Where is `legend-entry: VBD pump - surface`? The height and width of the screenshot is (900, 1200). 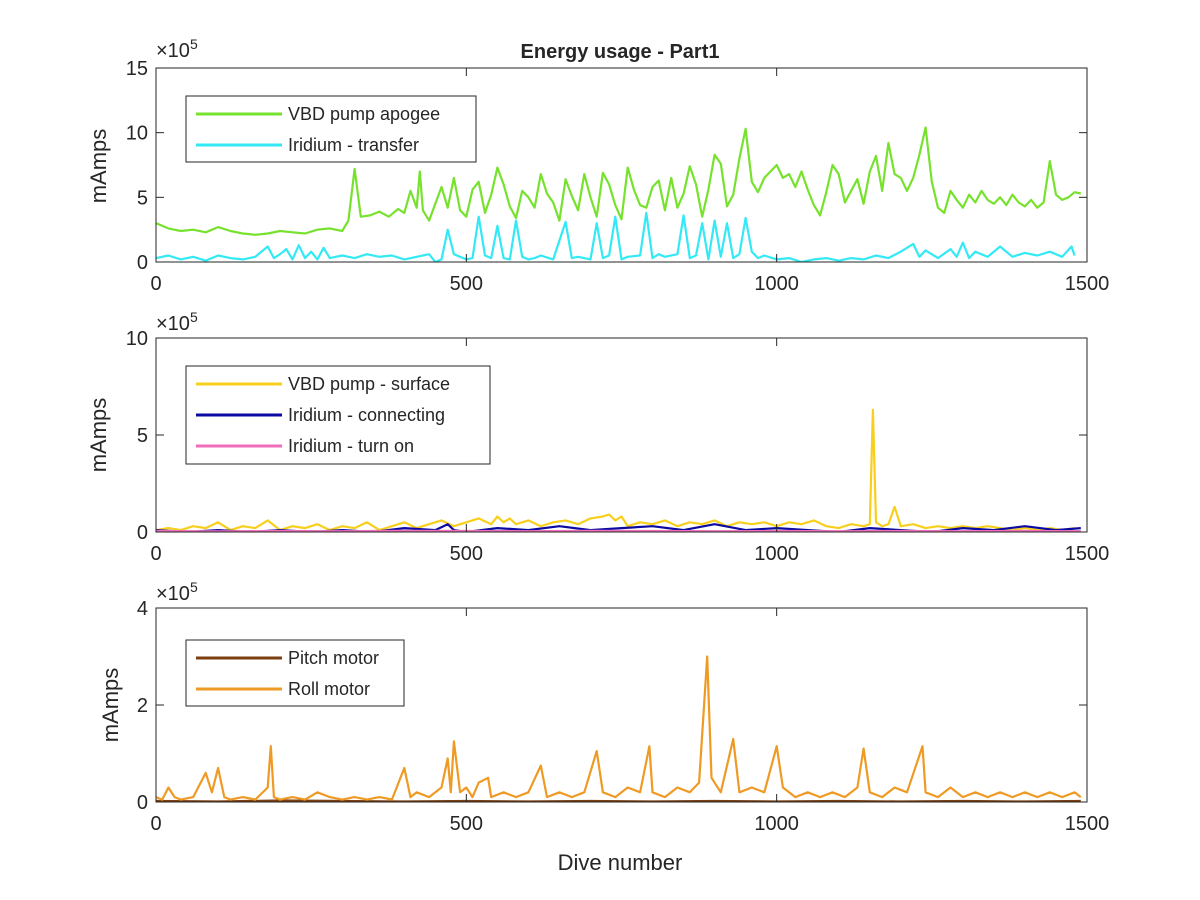 legend-entry: VBD pump - surface is located at coordinates (369, 384).